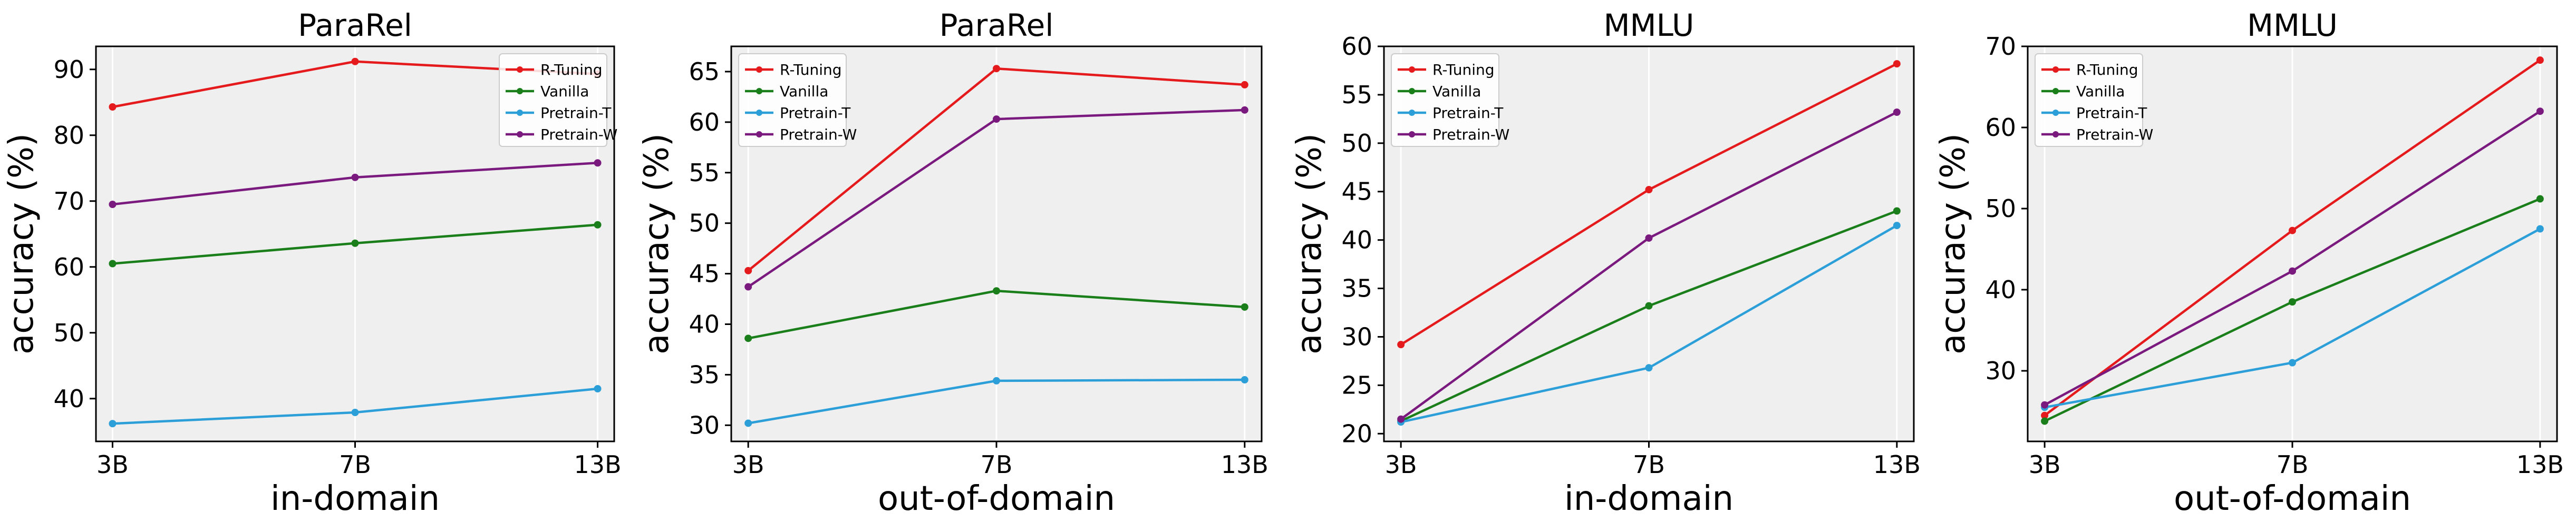 The width and height of the screenshot is (2576, 532). I want to click on y-tick-label: 70, so click(2000, 47).